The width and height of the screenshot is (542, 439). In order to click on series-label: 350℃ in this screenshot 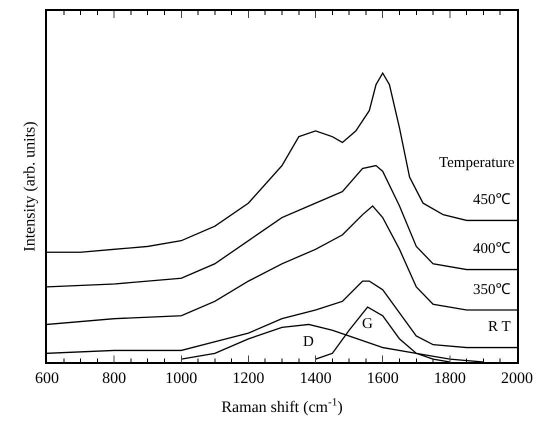, I will do `click(491, 290)`.